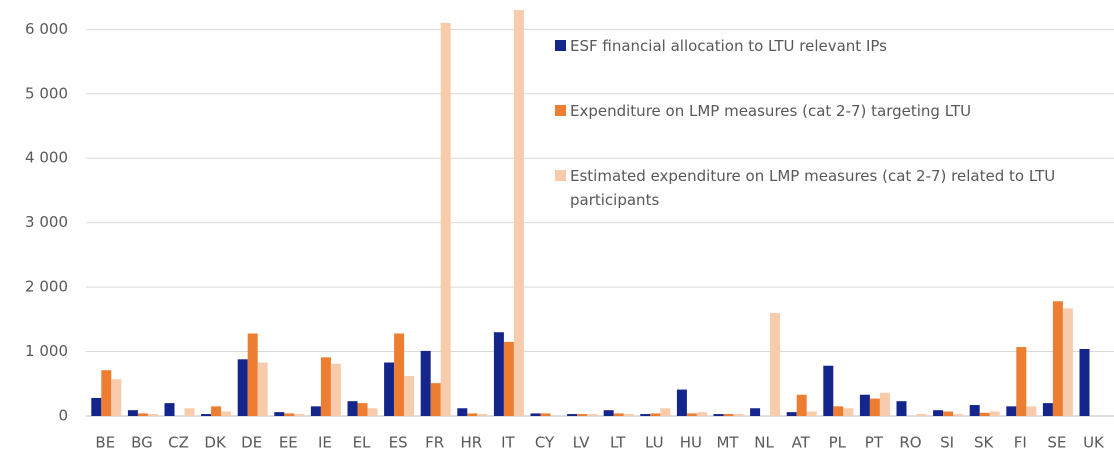  What do you see at coordinates (46, 222) in the screenshot?
I see `y-tick-label: 3 000` at bounding box center [46, 222].